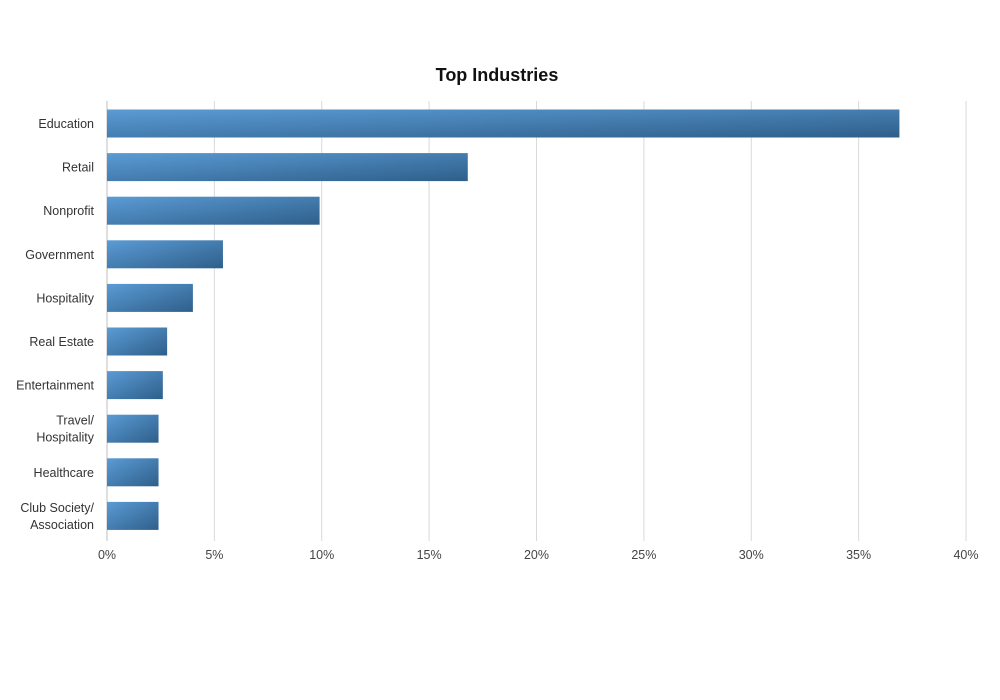  Describe the element at coordinates (643, 555) in the screenshot. I see `x-tick-label: 25%` at that location.